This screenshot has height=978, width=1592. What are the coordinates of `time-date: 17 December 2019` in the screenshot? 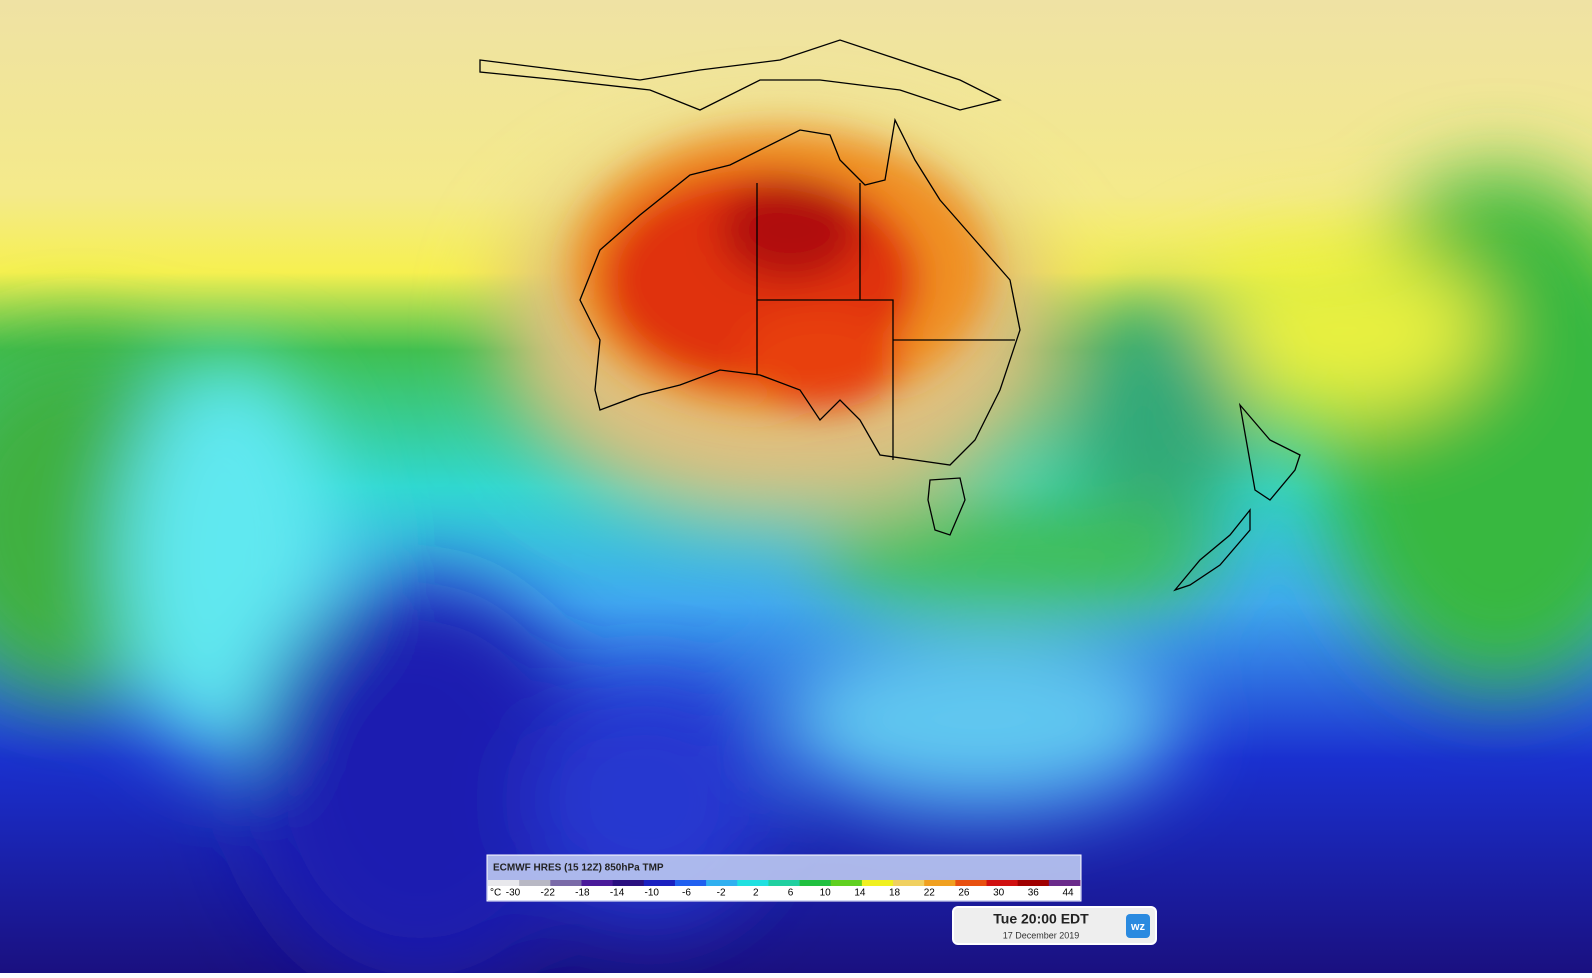 It's located at (1041, 935).